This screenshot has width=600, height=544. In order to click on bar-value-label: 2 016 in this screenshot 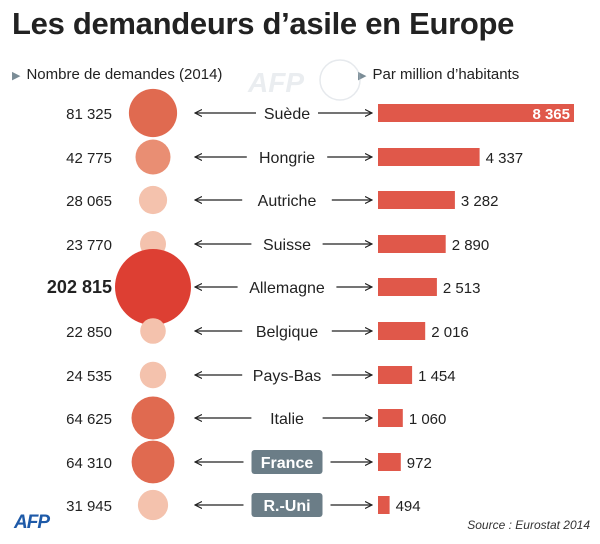, I will do `click(450, 332)`.